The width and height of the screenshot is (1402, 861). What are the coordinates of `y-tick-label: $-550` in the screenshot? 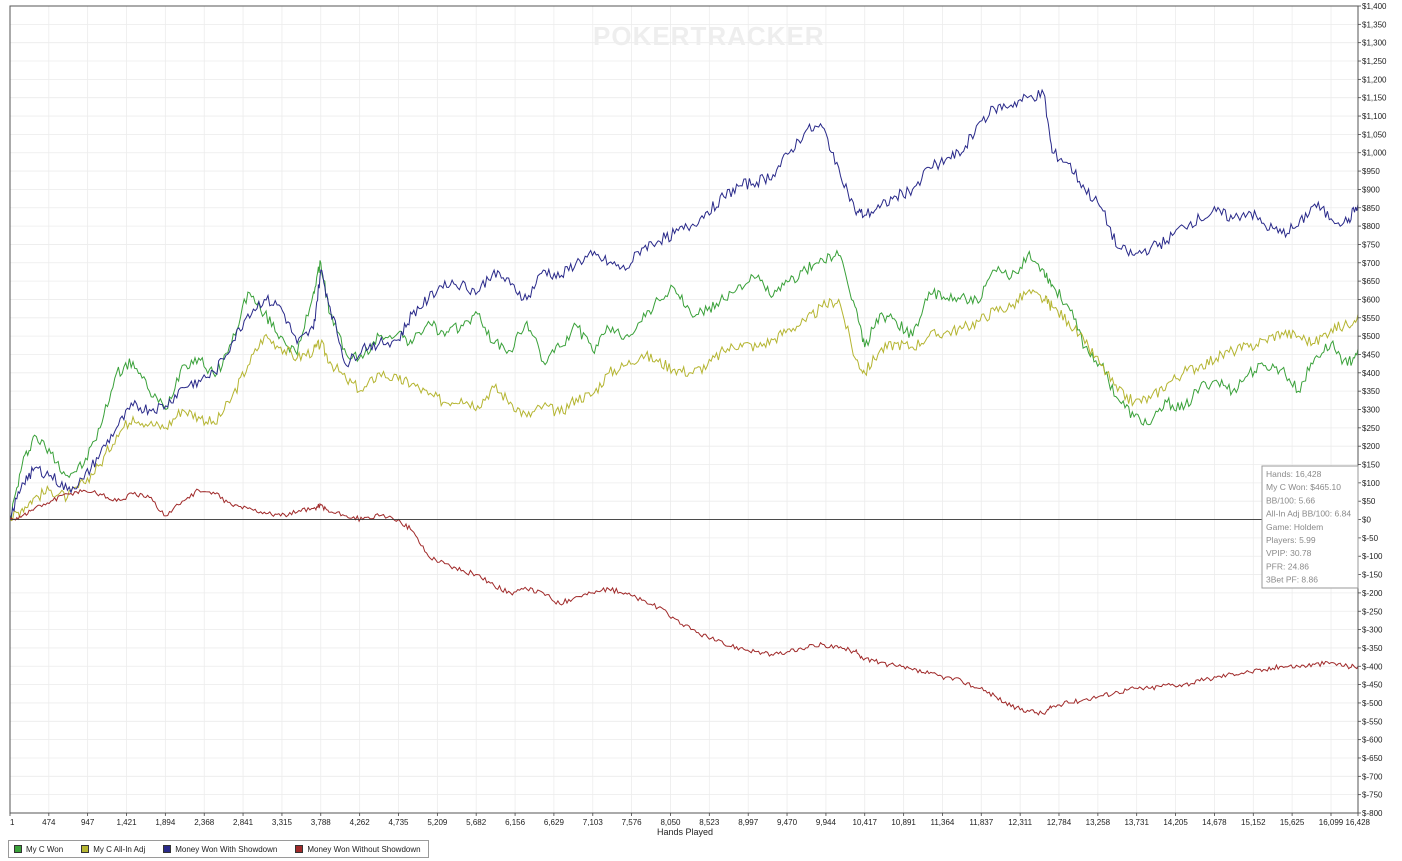 It's located at (1372, 721).